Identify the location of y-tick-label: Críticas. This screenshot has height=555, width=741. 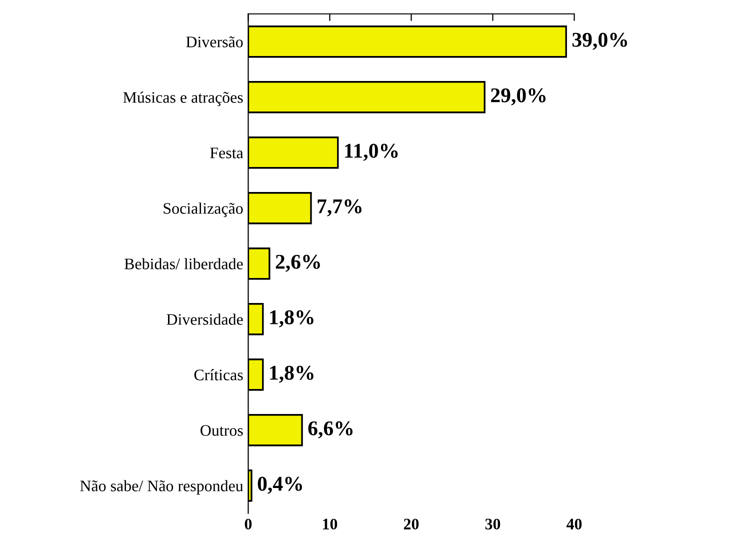
(218, 374).